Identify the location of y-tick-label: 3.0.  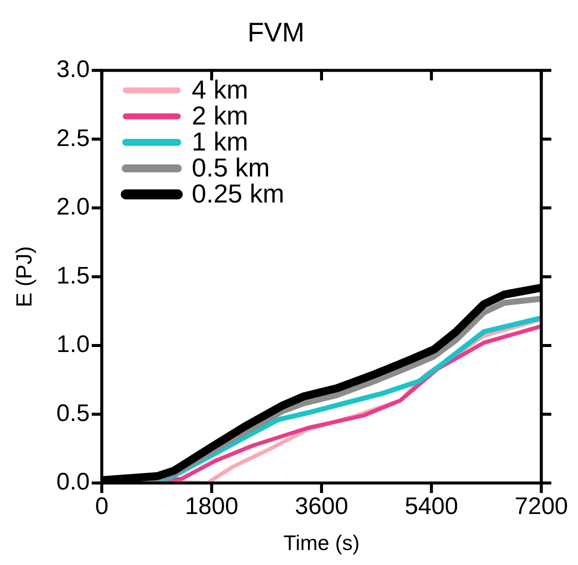
(73, 70).